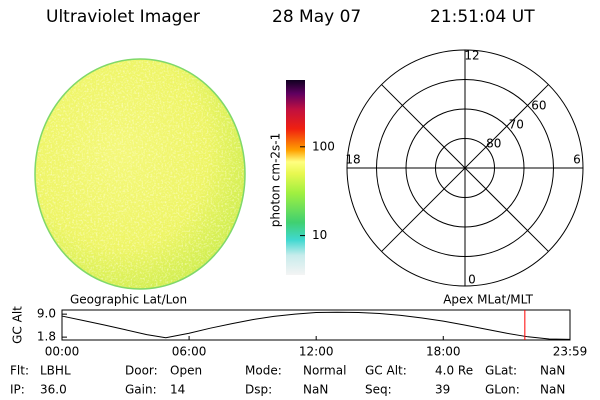 This screenshot has height=400, width=600. What do you see at coordinates (324, 371) in the screenshot?
I see `field-value: Normal` at bounding box center [324, 371].